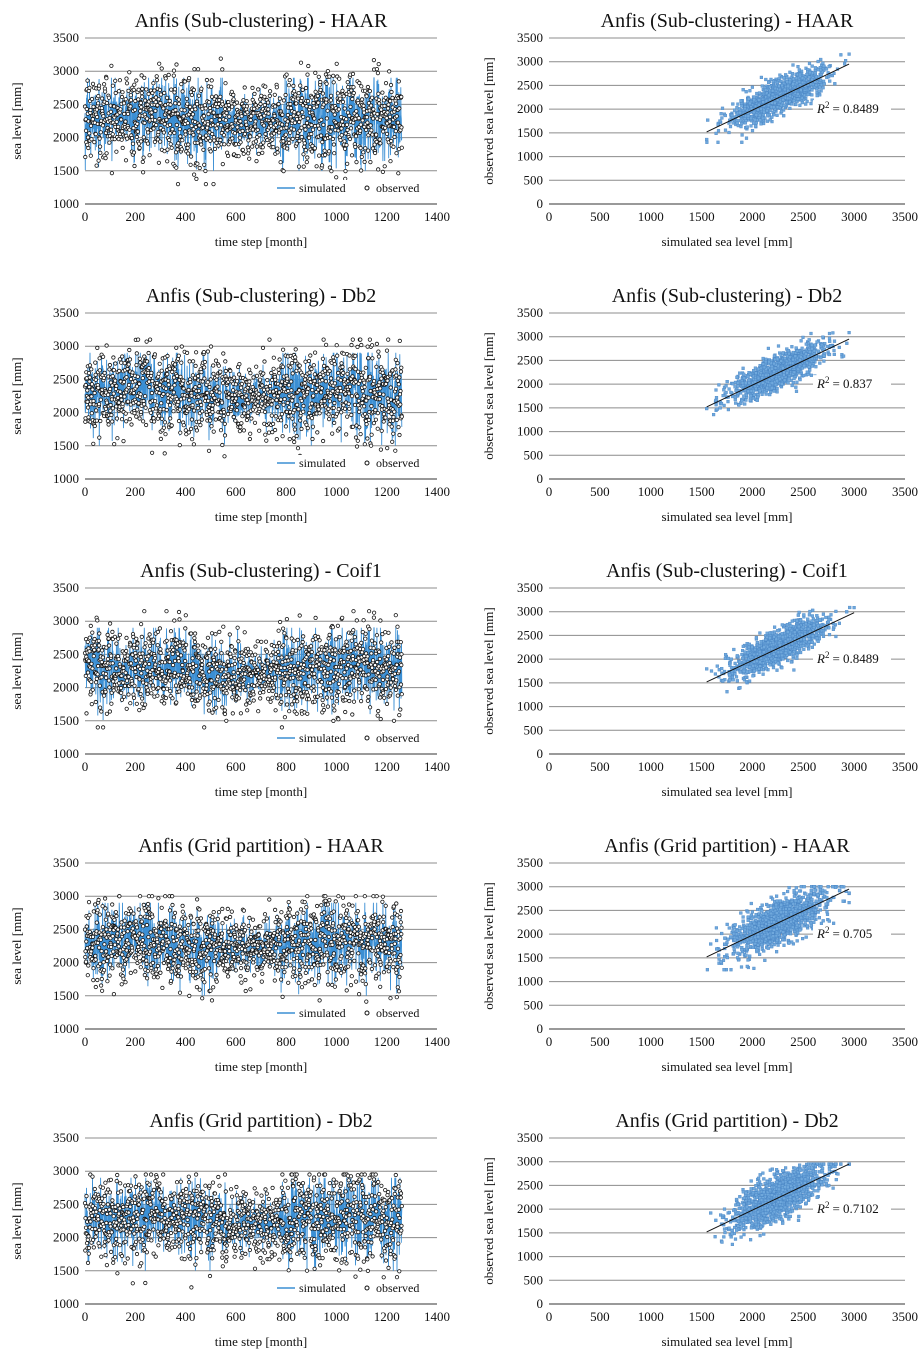 Image resolution: width=923 pixels, height=1360 pixels. I want to click on x-tick-label: 2500, so click(803, 216).